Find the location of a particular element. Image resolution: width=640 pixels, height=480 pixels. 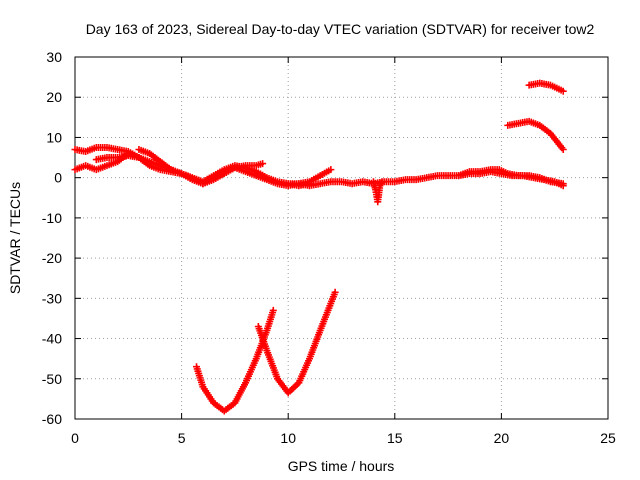

y-tick-label: 0 is located at coordinates (58, 178).